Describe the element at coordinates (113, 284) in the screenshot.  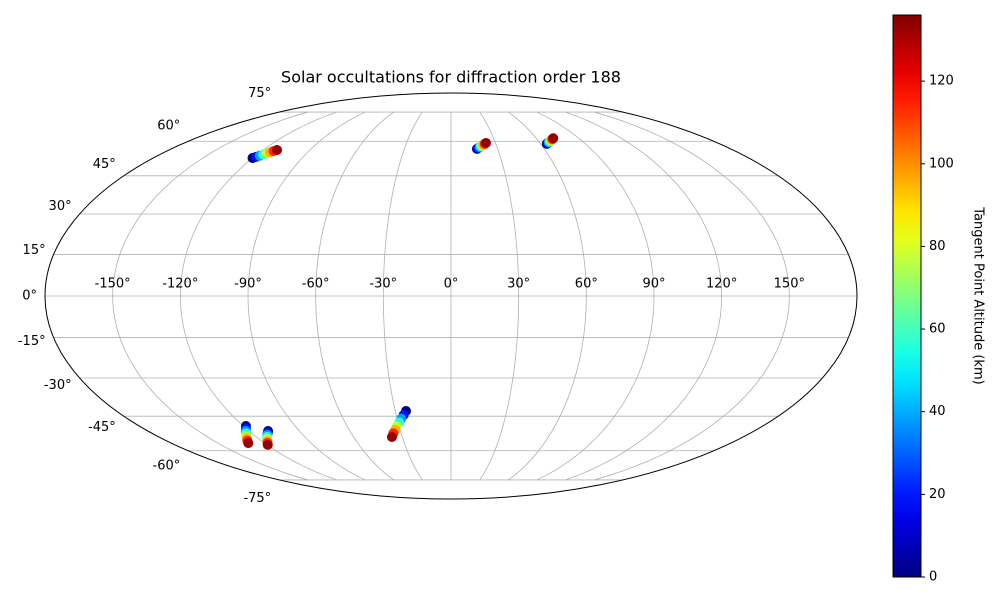
I see `x-tick-label: -150°` at that location.